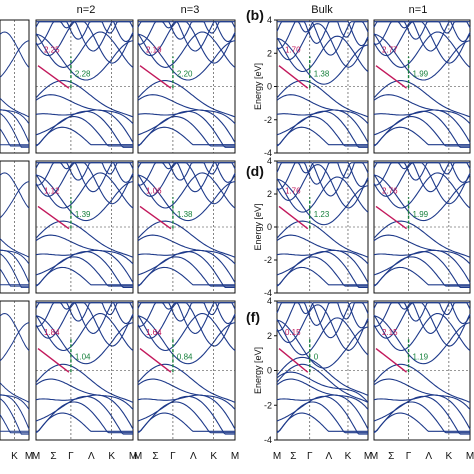 Image resolution: width=474 pixels, height=474 pixels. I want to click on column-header-bulk: Bulk, so click(322, 10).